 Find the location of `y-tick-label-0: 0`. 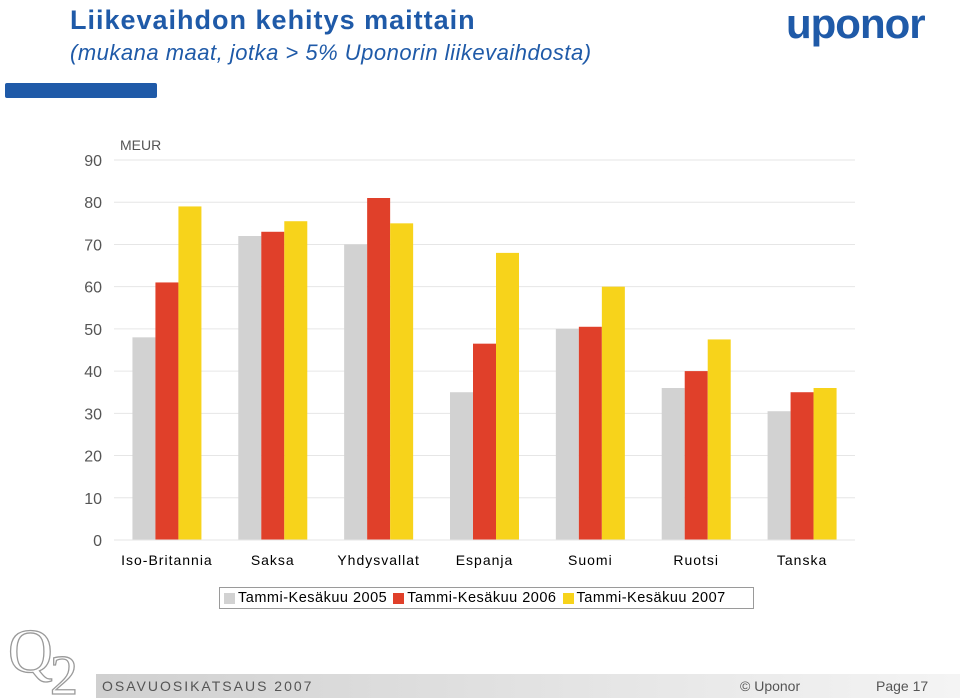

y-tick-label-0: 0 is located at coordinates (97, 541).